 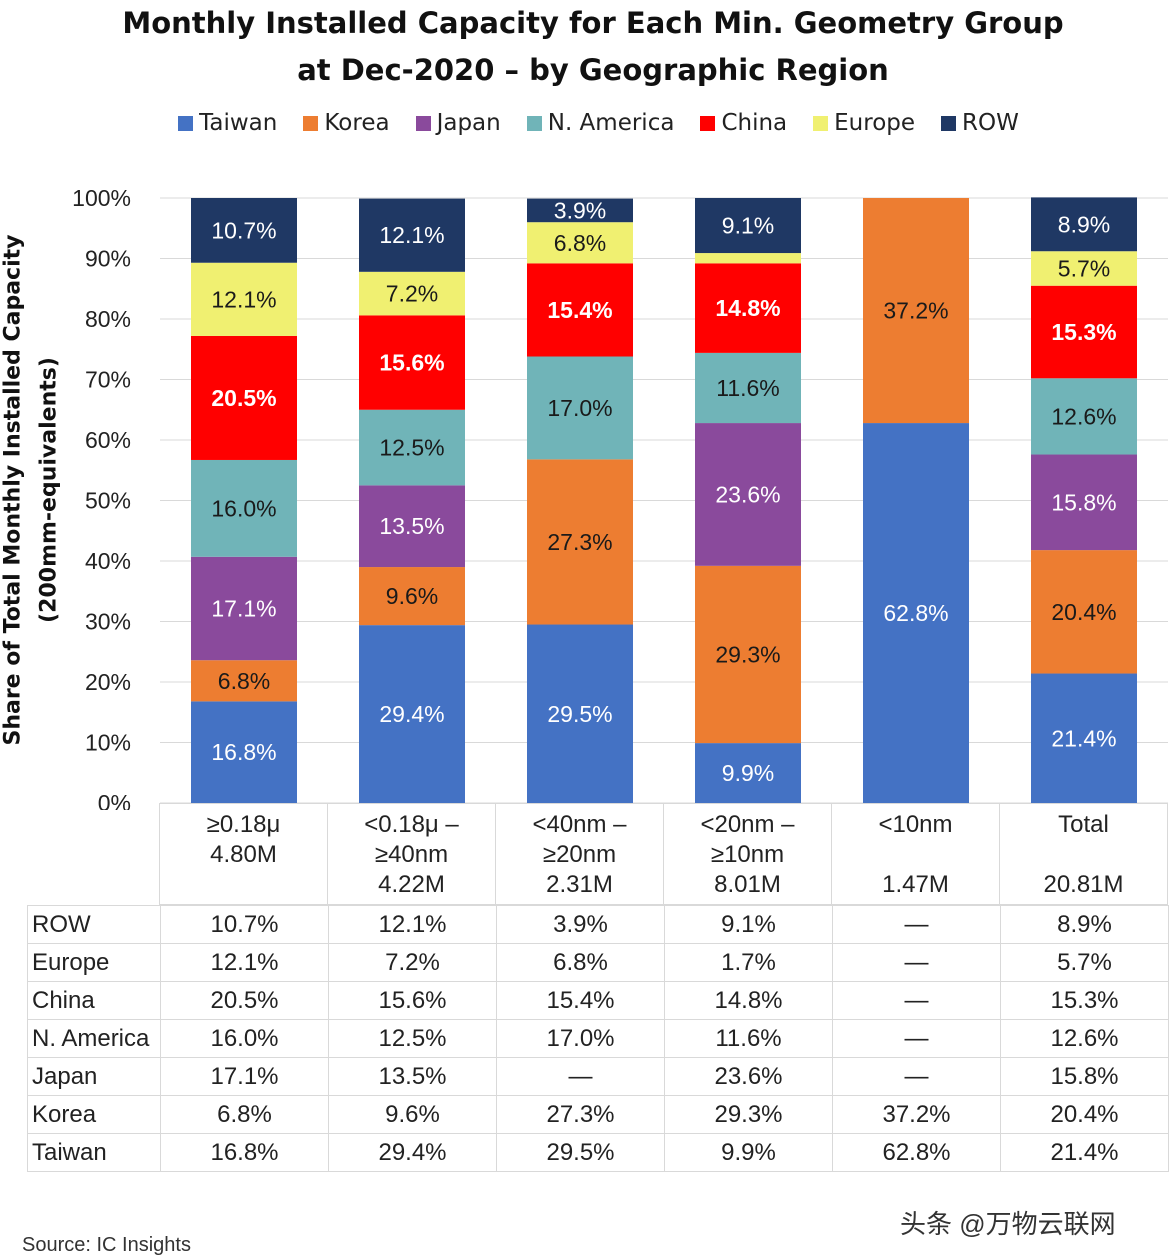 I want to click on data-label-korea: 27.3%, so click(x=579, y=542).